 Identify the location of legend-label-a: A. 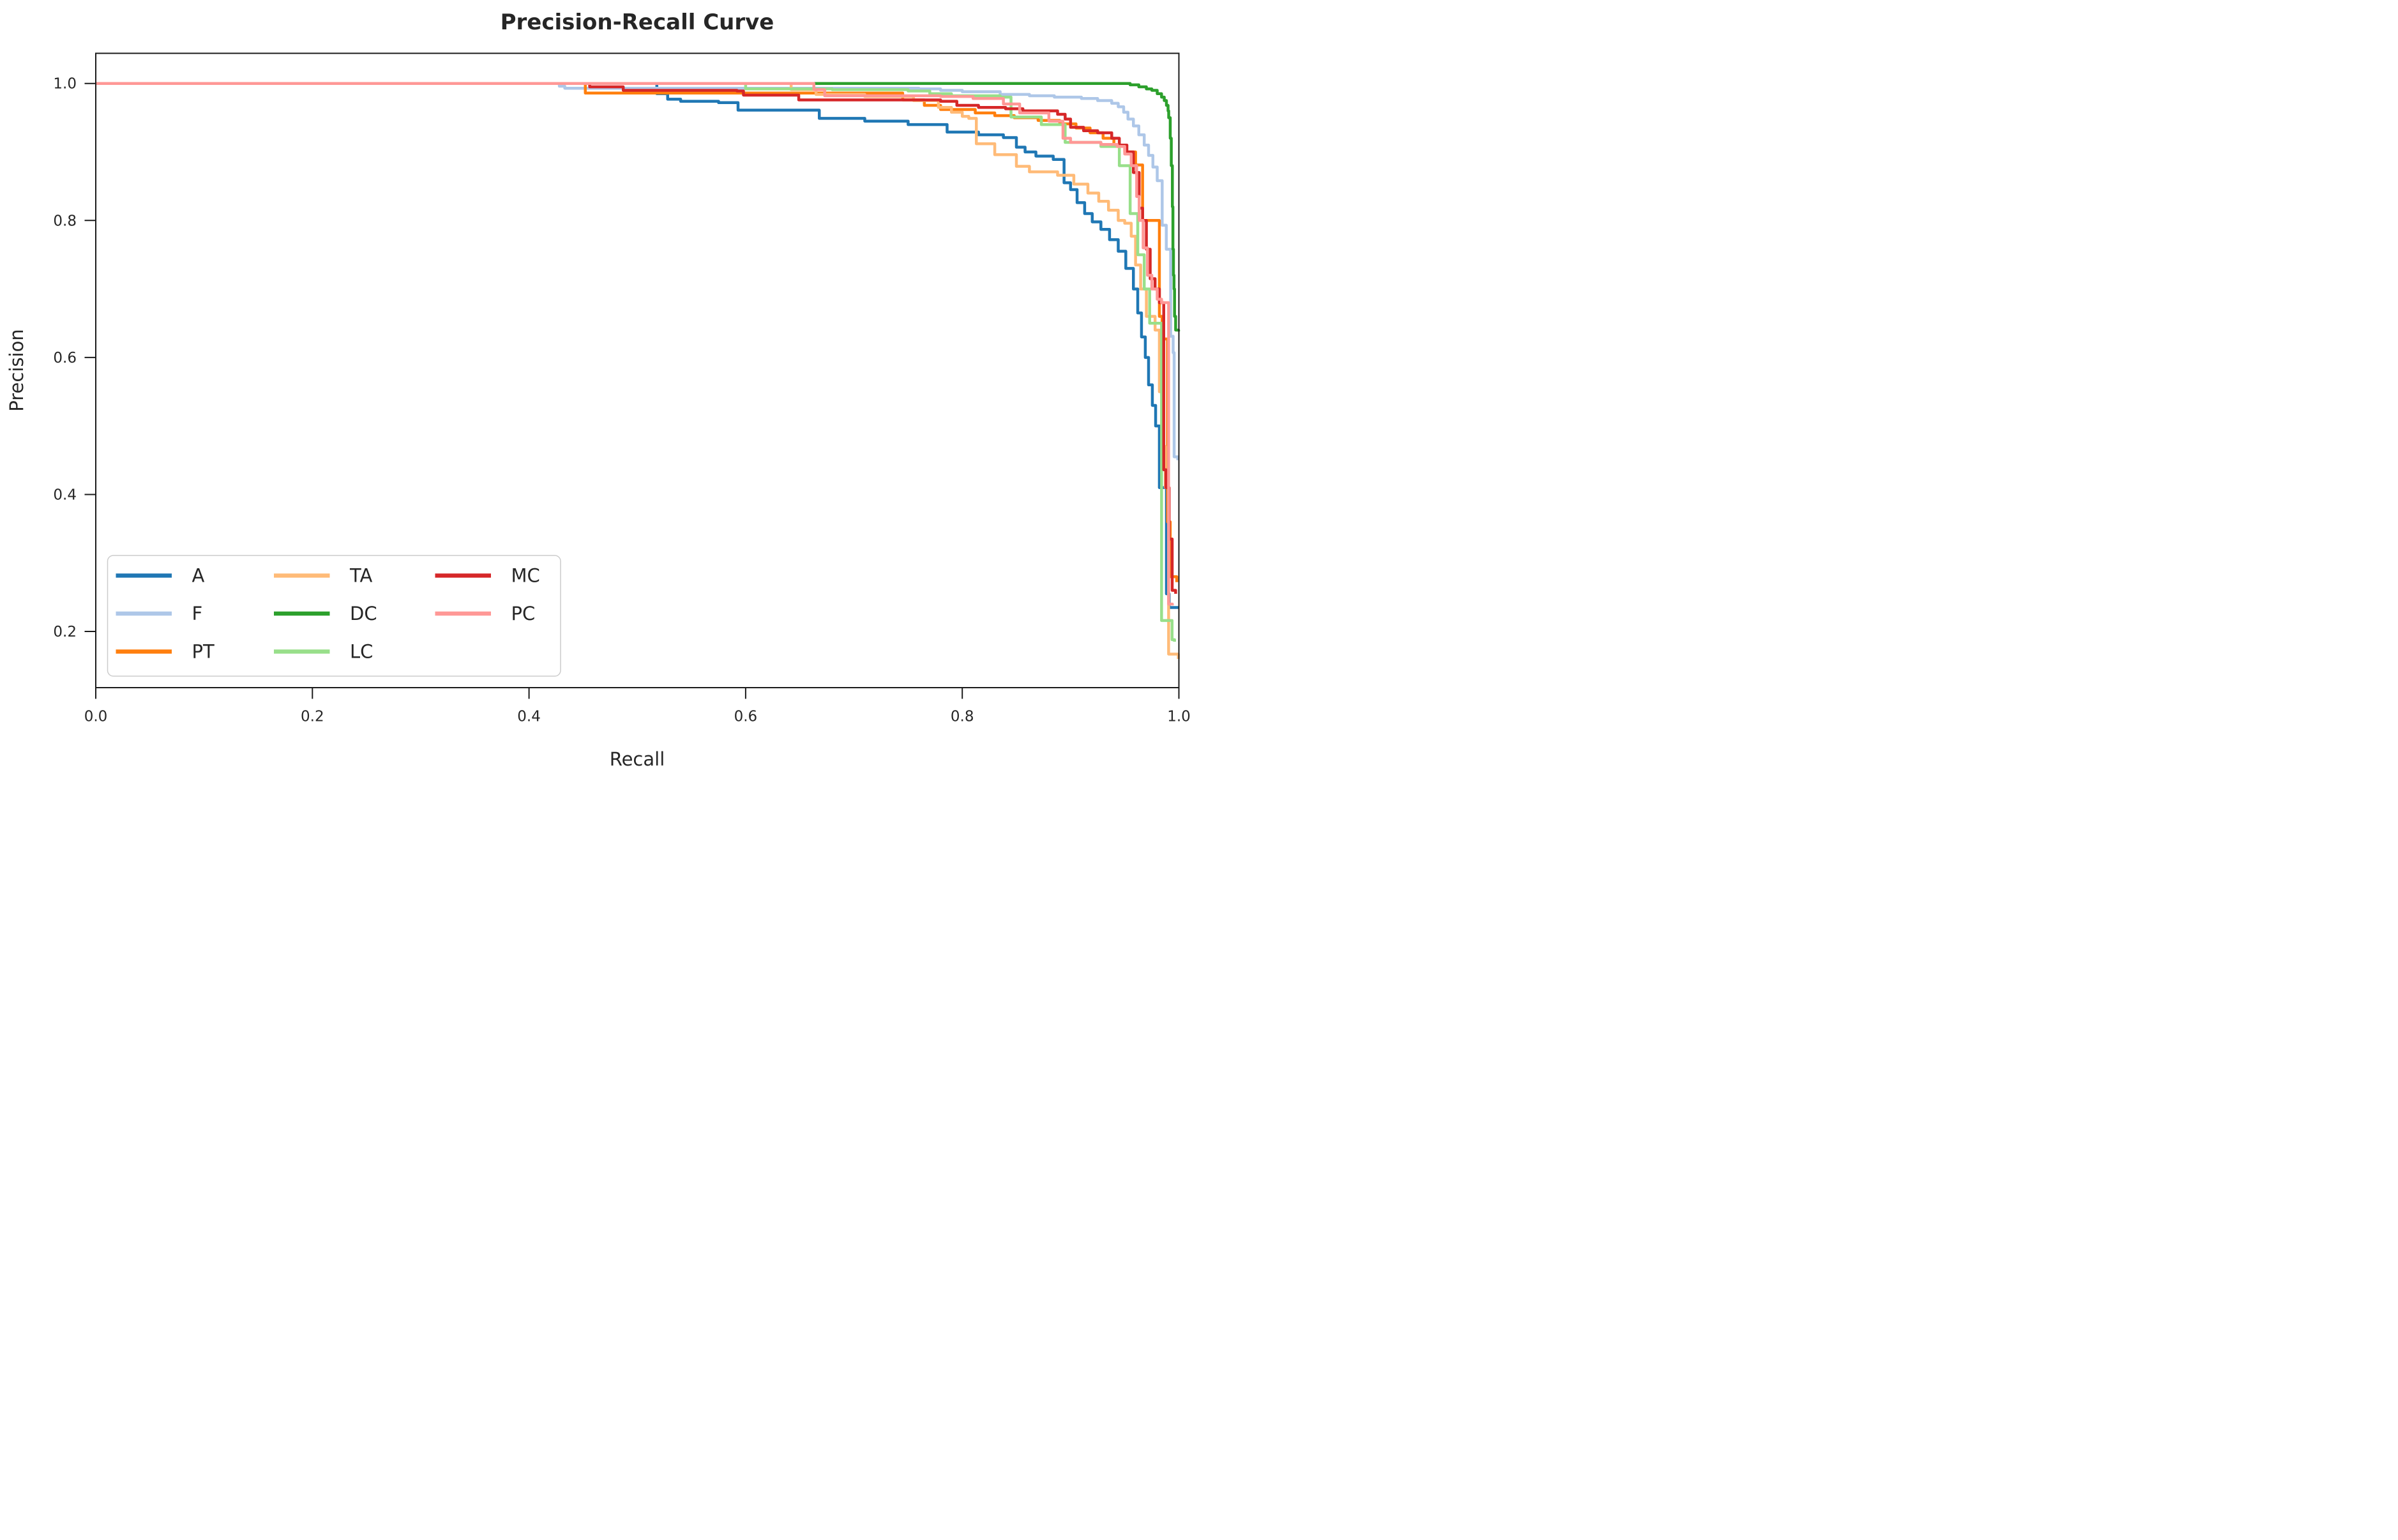
(198, 576).